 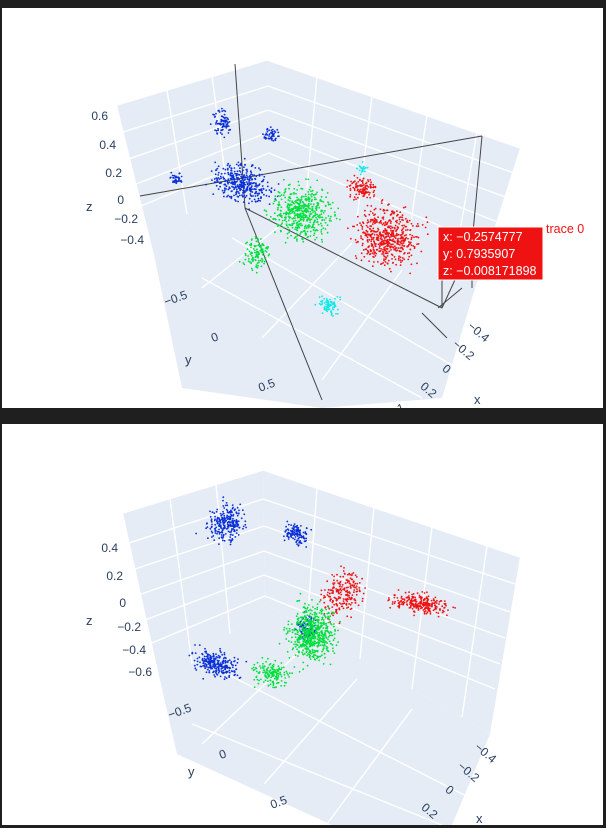 What do you see at coordinates (214, 337) in the screenshot?
I see `y-tick-label: 0` at bounding box center [214, 337].